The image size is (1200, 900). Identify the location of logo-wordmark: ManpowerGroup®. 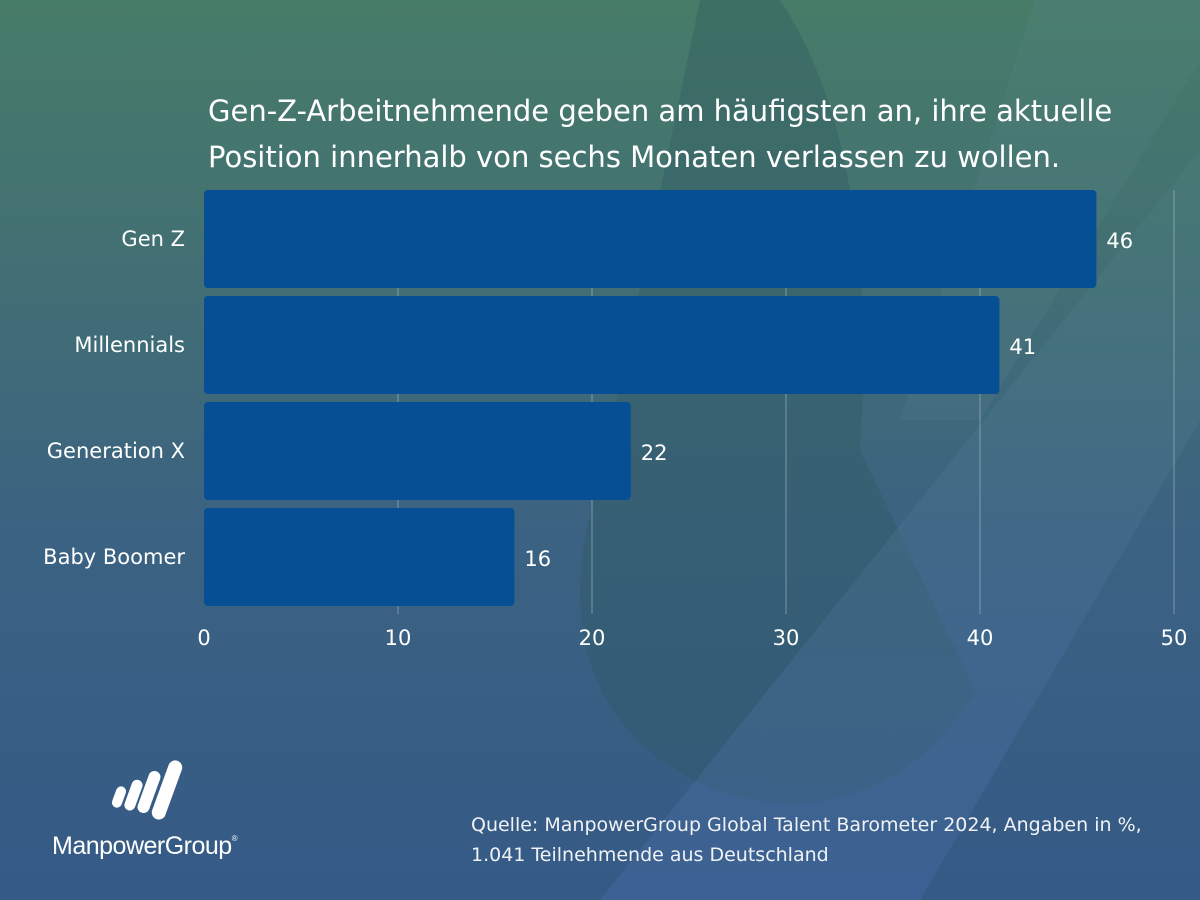
(145, 846).